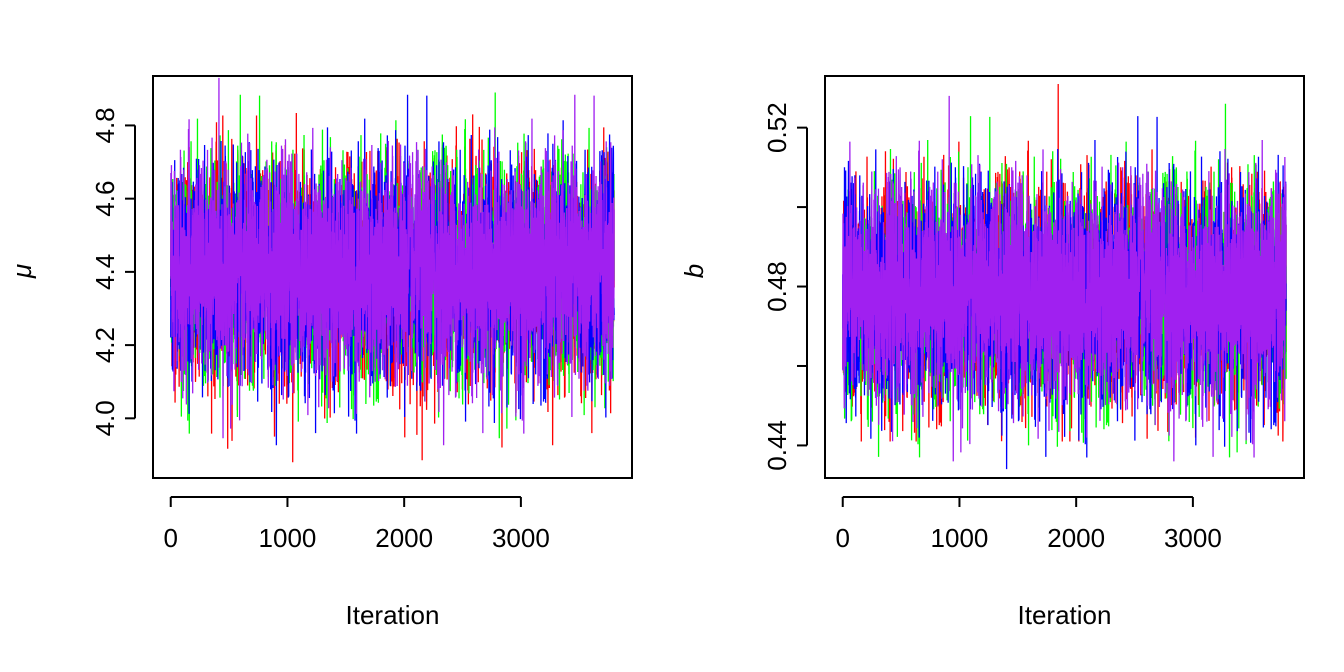 The image size is (1344, 672). Describe the element at coordinates (105, 418) in the screenshot. I see `y-tick-label: 4.0` at that location.